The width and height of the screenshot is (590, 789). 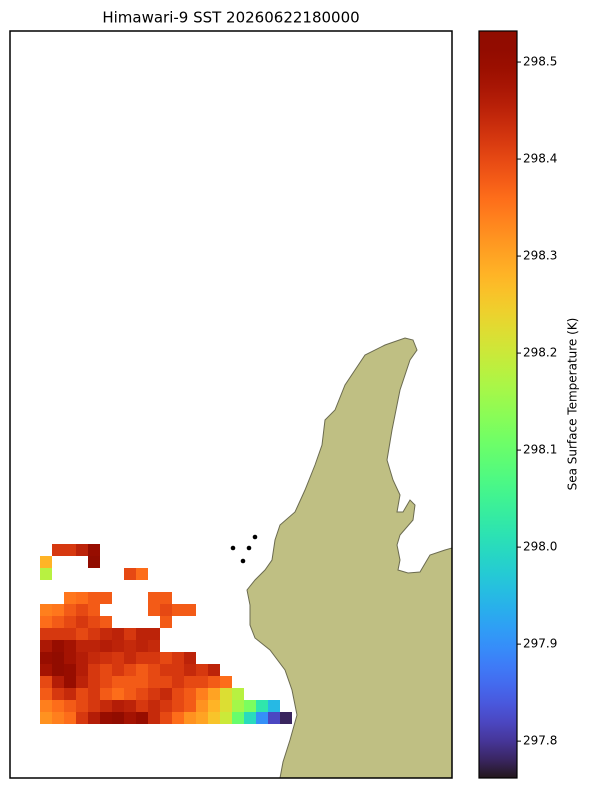 I want to click on sst-cells, so click(x=166, y=634).